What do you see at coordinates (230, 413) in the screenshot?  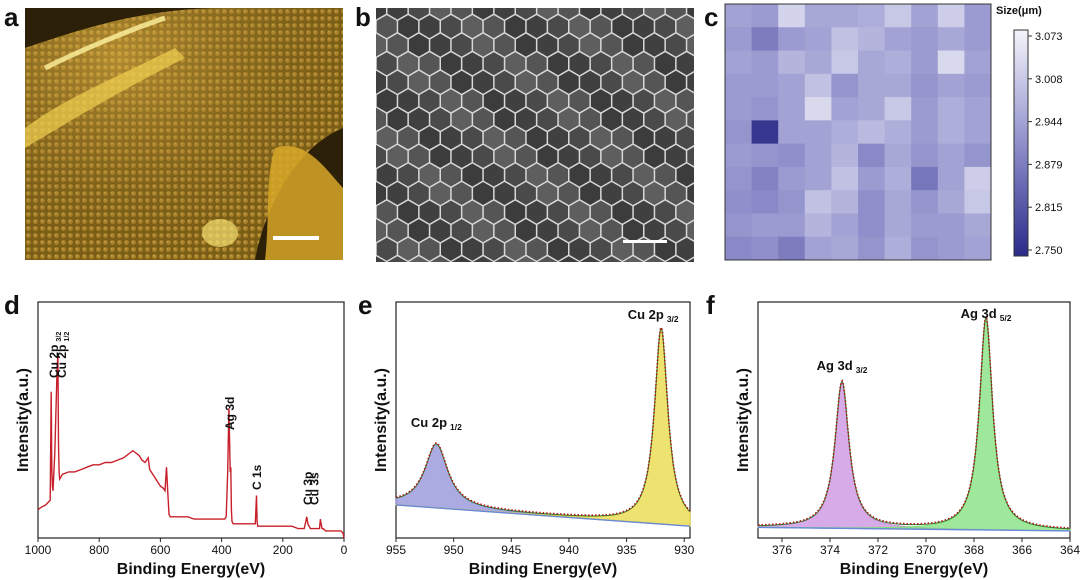 I see `peak-label: Ag 3d` at bounding box center [230, 413].